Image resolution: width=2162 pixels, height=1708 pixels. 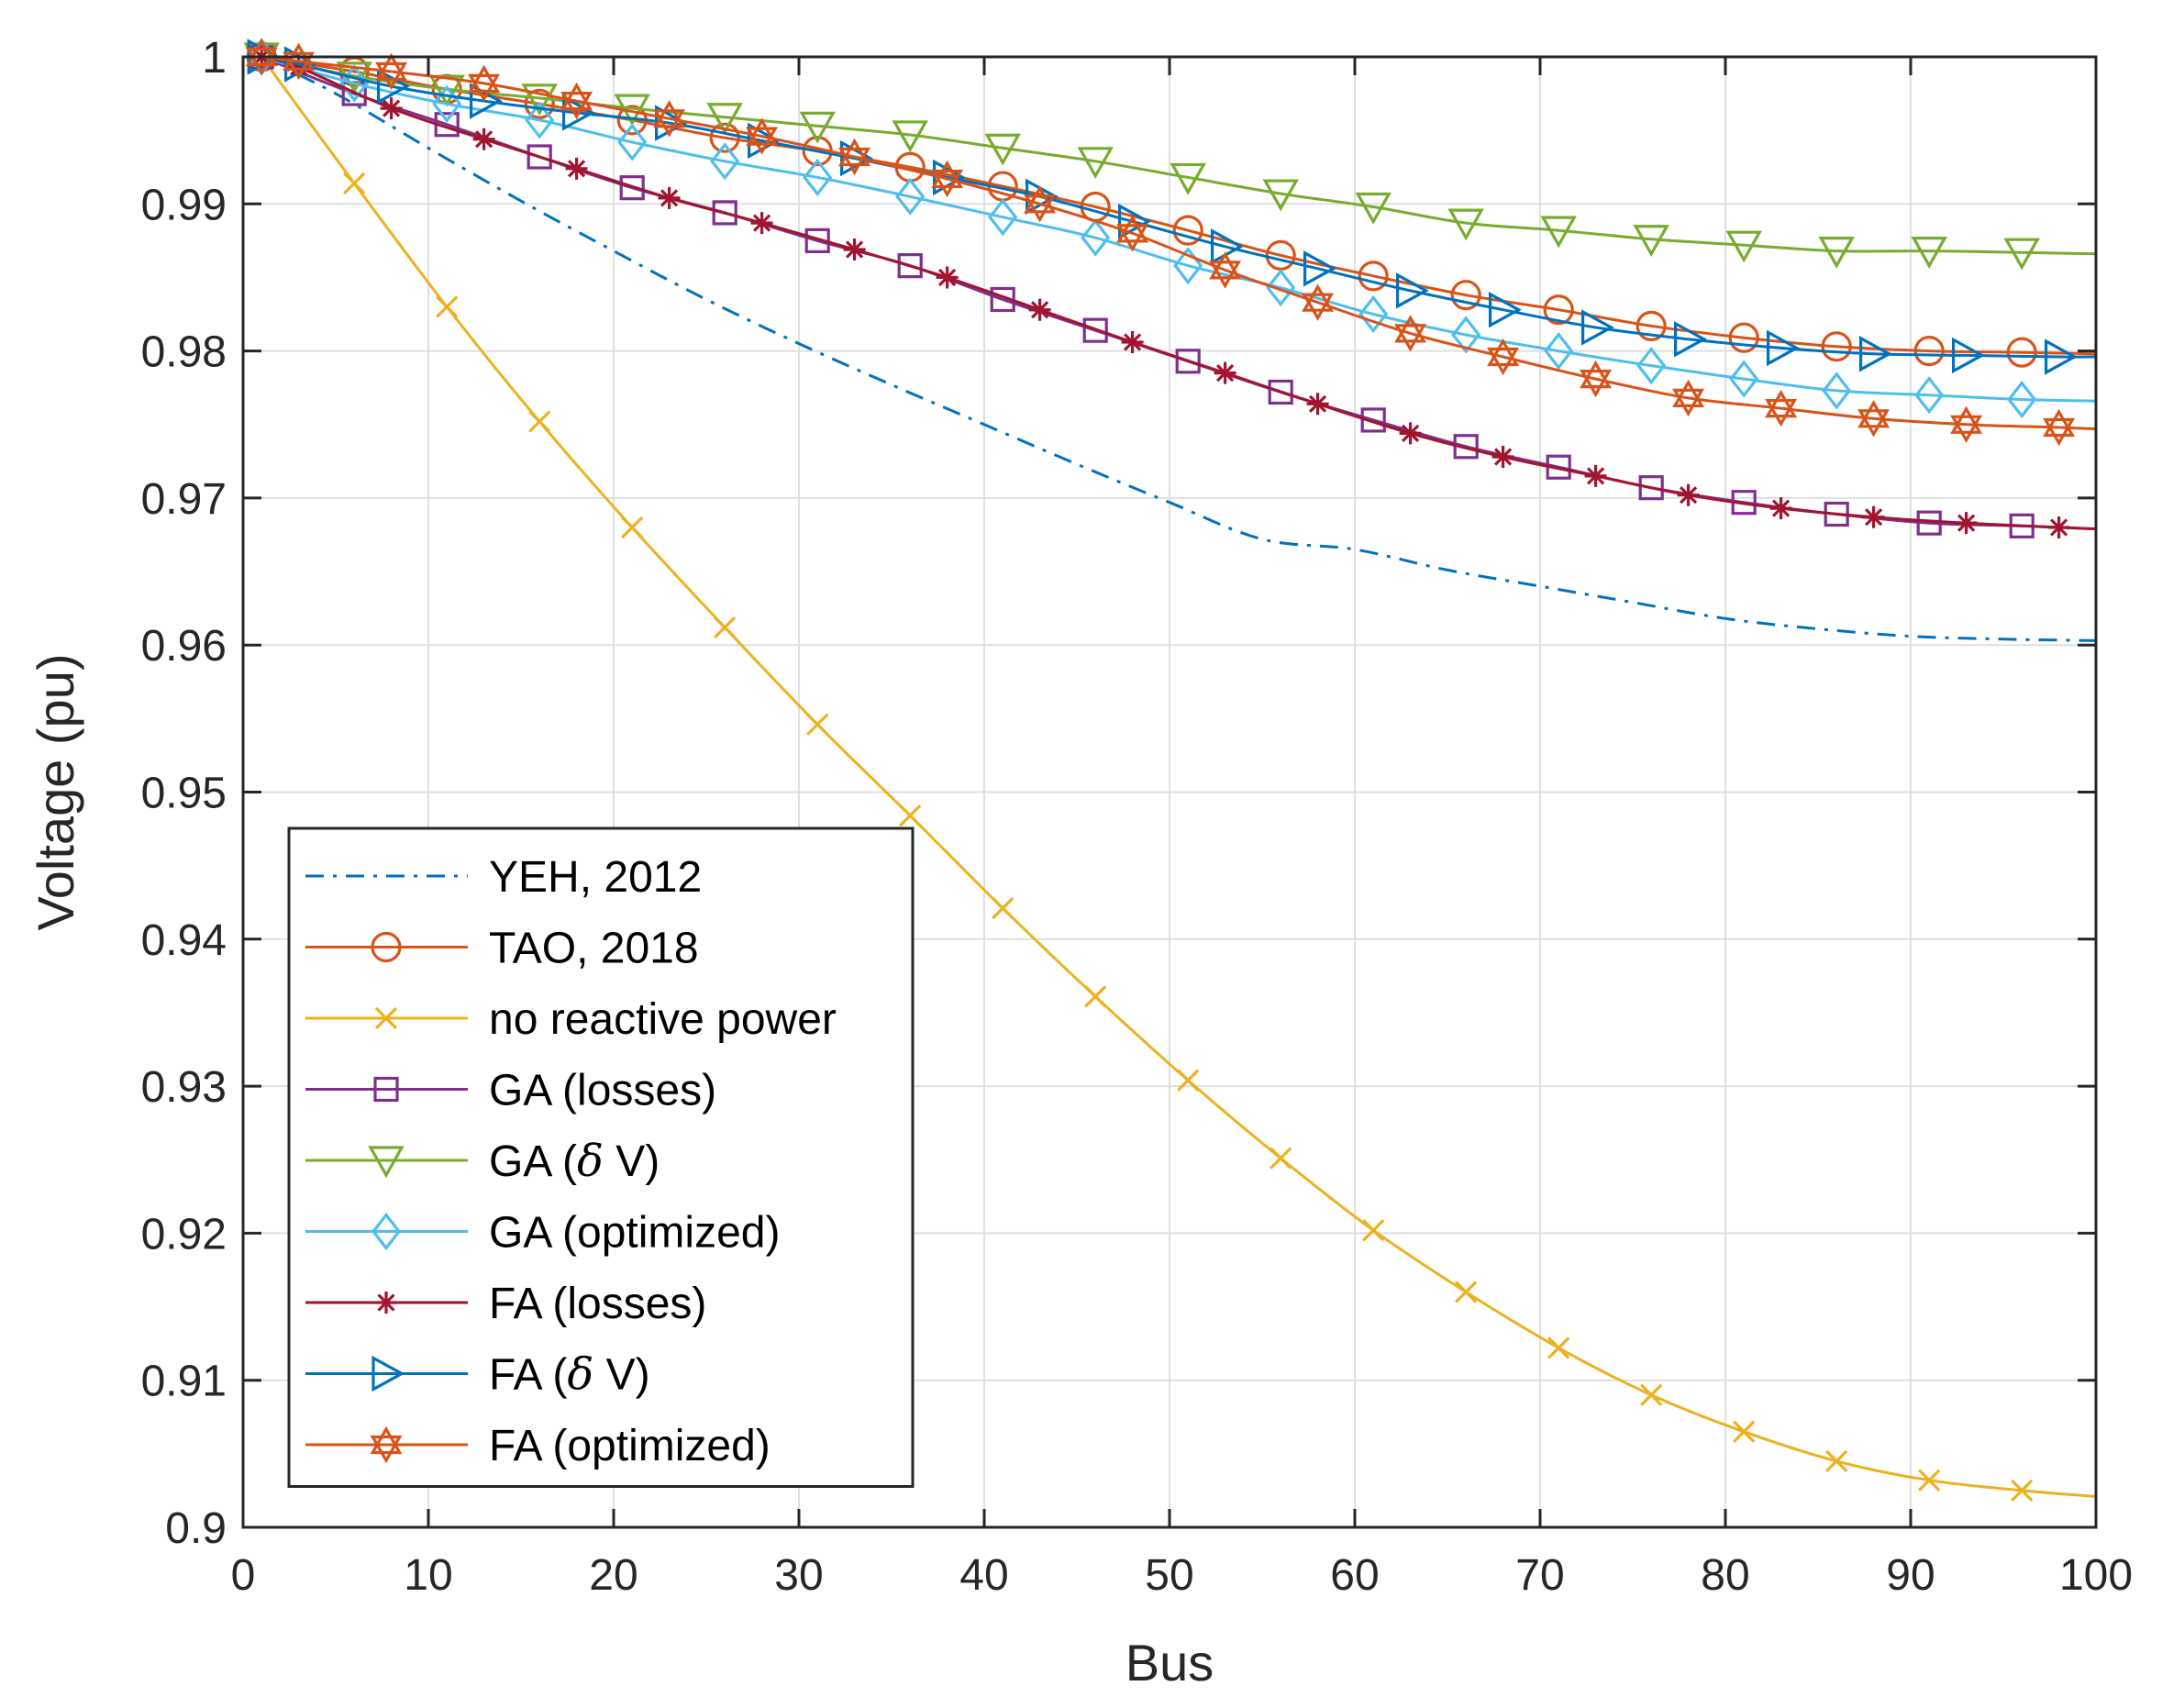 I want to click on legend-item: no reactive power, so click(x=571, y=1019).